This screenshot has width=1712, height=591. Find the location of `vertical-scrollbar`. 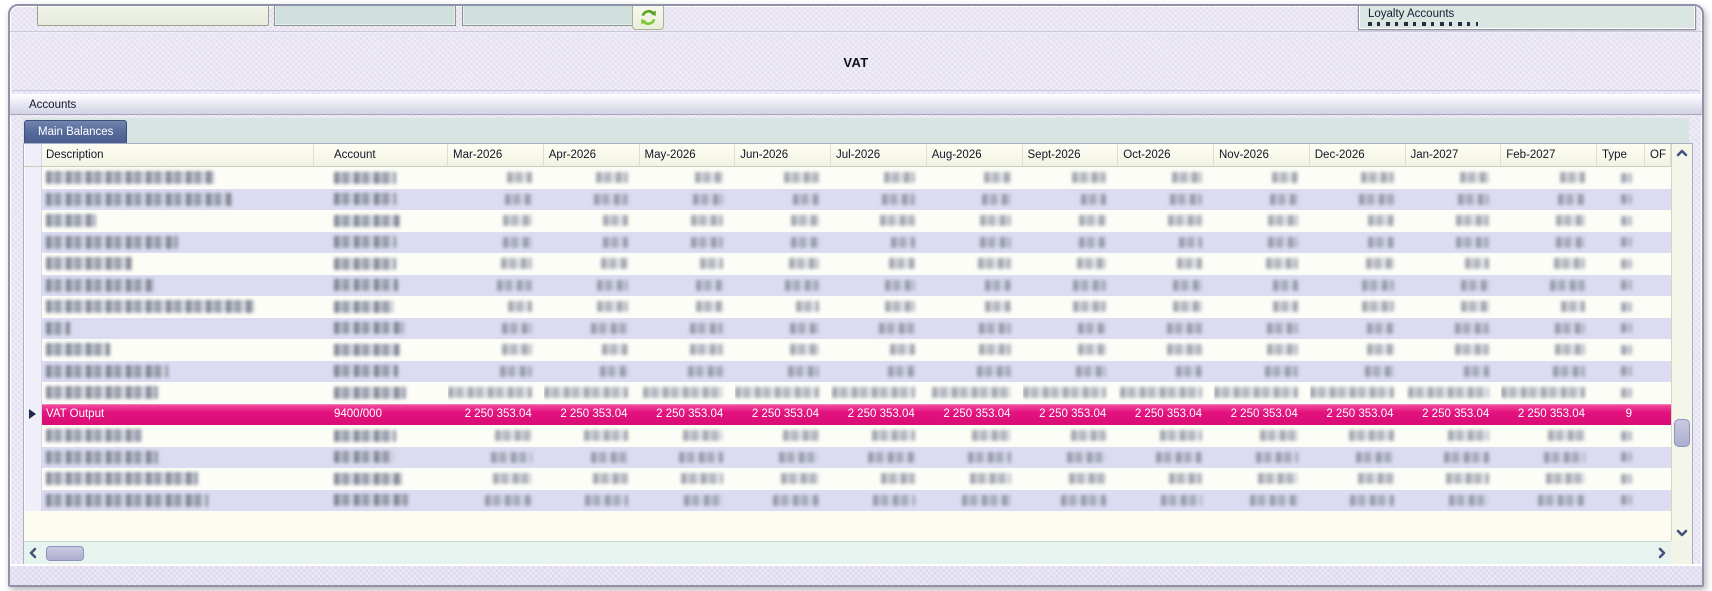

vertical-scrollbar is located at coordinates (1681, 342).